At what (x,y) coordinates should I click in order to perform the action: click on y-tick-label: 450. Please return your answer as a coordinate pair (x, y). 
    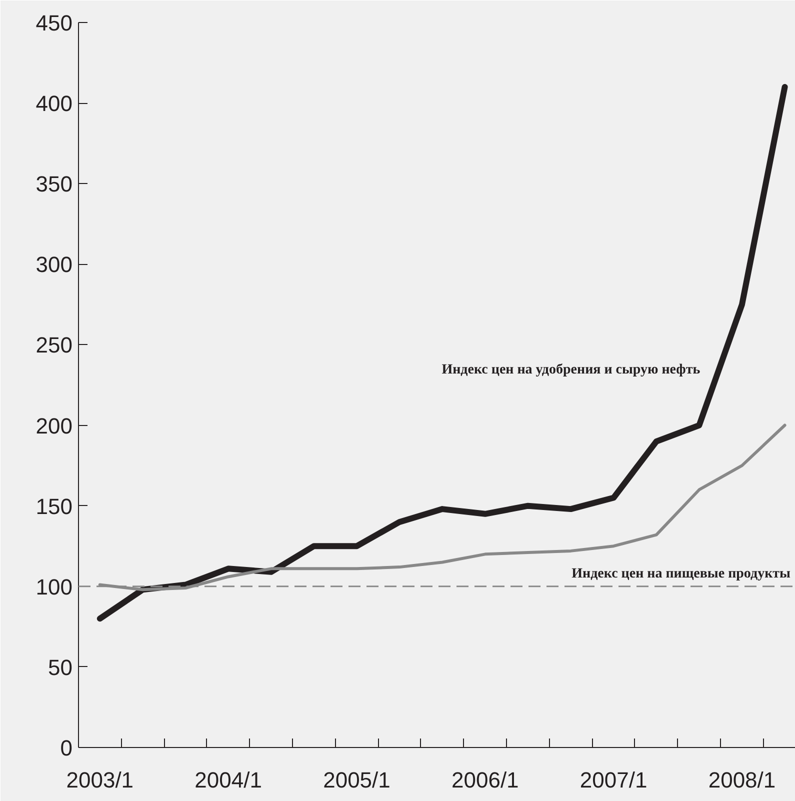
    Looking at the image, I should click on (54, 23).